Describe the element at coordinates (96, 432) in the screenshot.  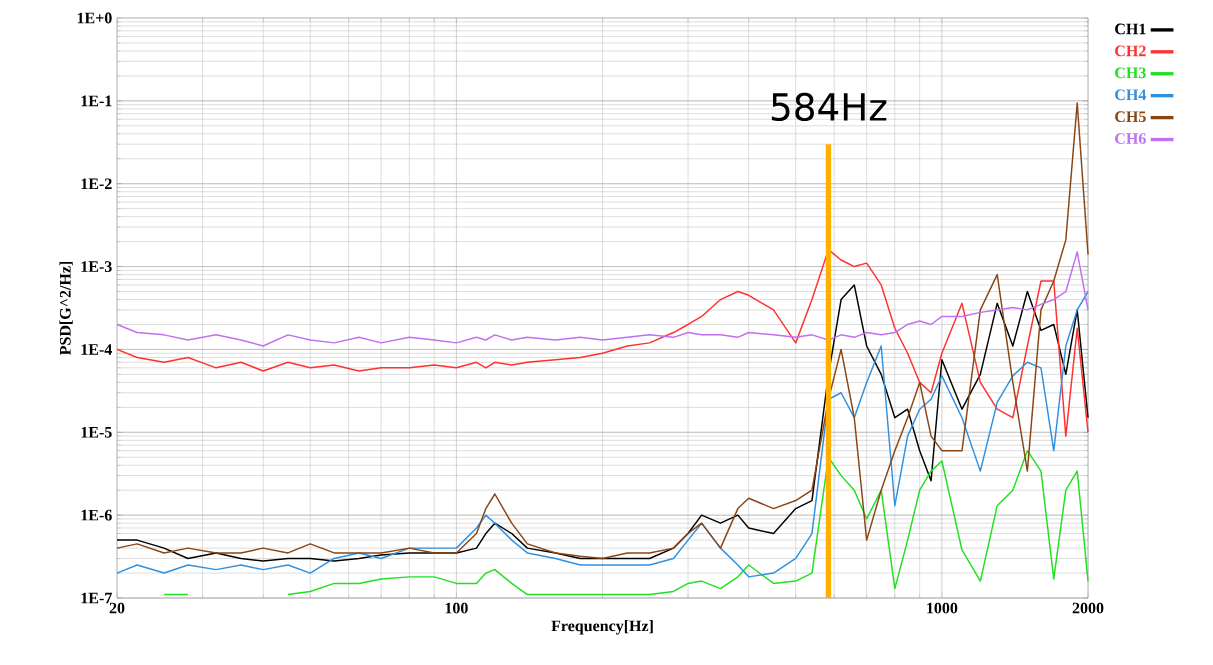
I see `y-tick-label: 1E-5` at that location.